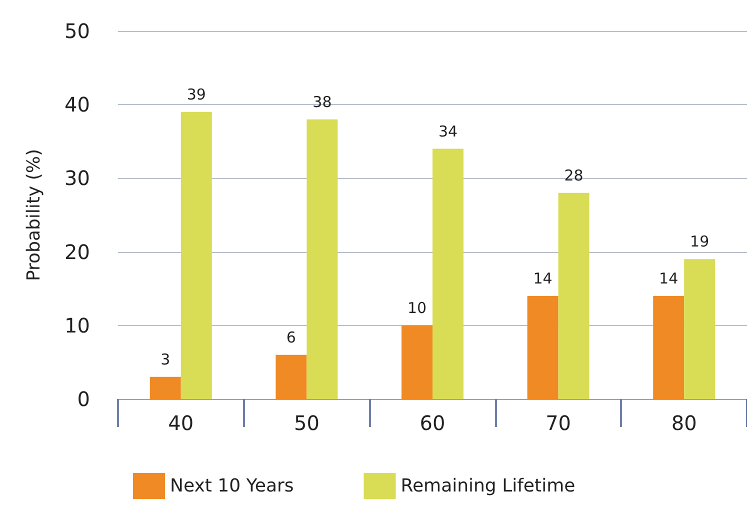 This screenshot has height=512, width=755. What do you see at coordinates (488, 486) in the screenshot?
I see `legend-label: Remaining Lifetime` at bounding box center [488, 486].